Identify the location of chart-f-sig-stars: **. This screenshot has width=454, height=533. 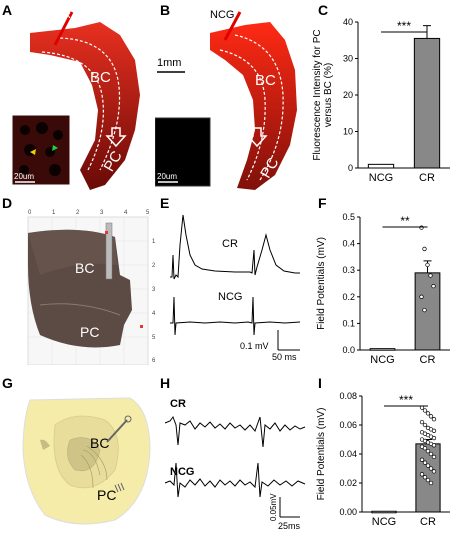
(405, 221).